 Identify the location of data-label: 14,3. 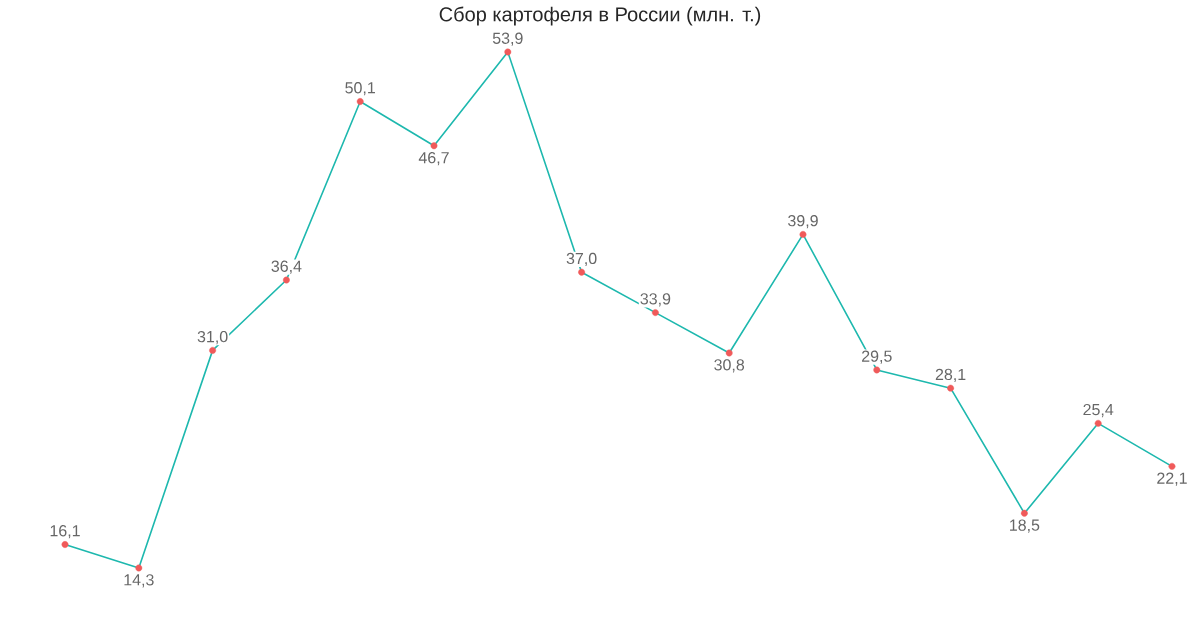
(139, 581).